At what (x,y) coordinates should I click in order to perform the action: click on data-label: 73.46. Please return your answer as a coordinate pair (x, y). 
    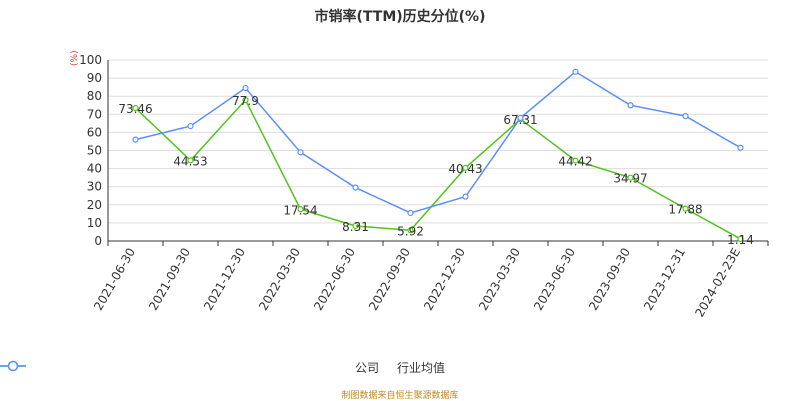
    Looking at the image, I should click on (135, 109).